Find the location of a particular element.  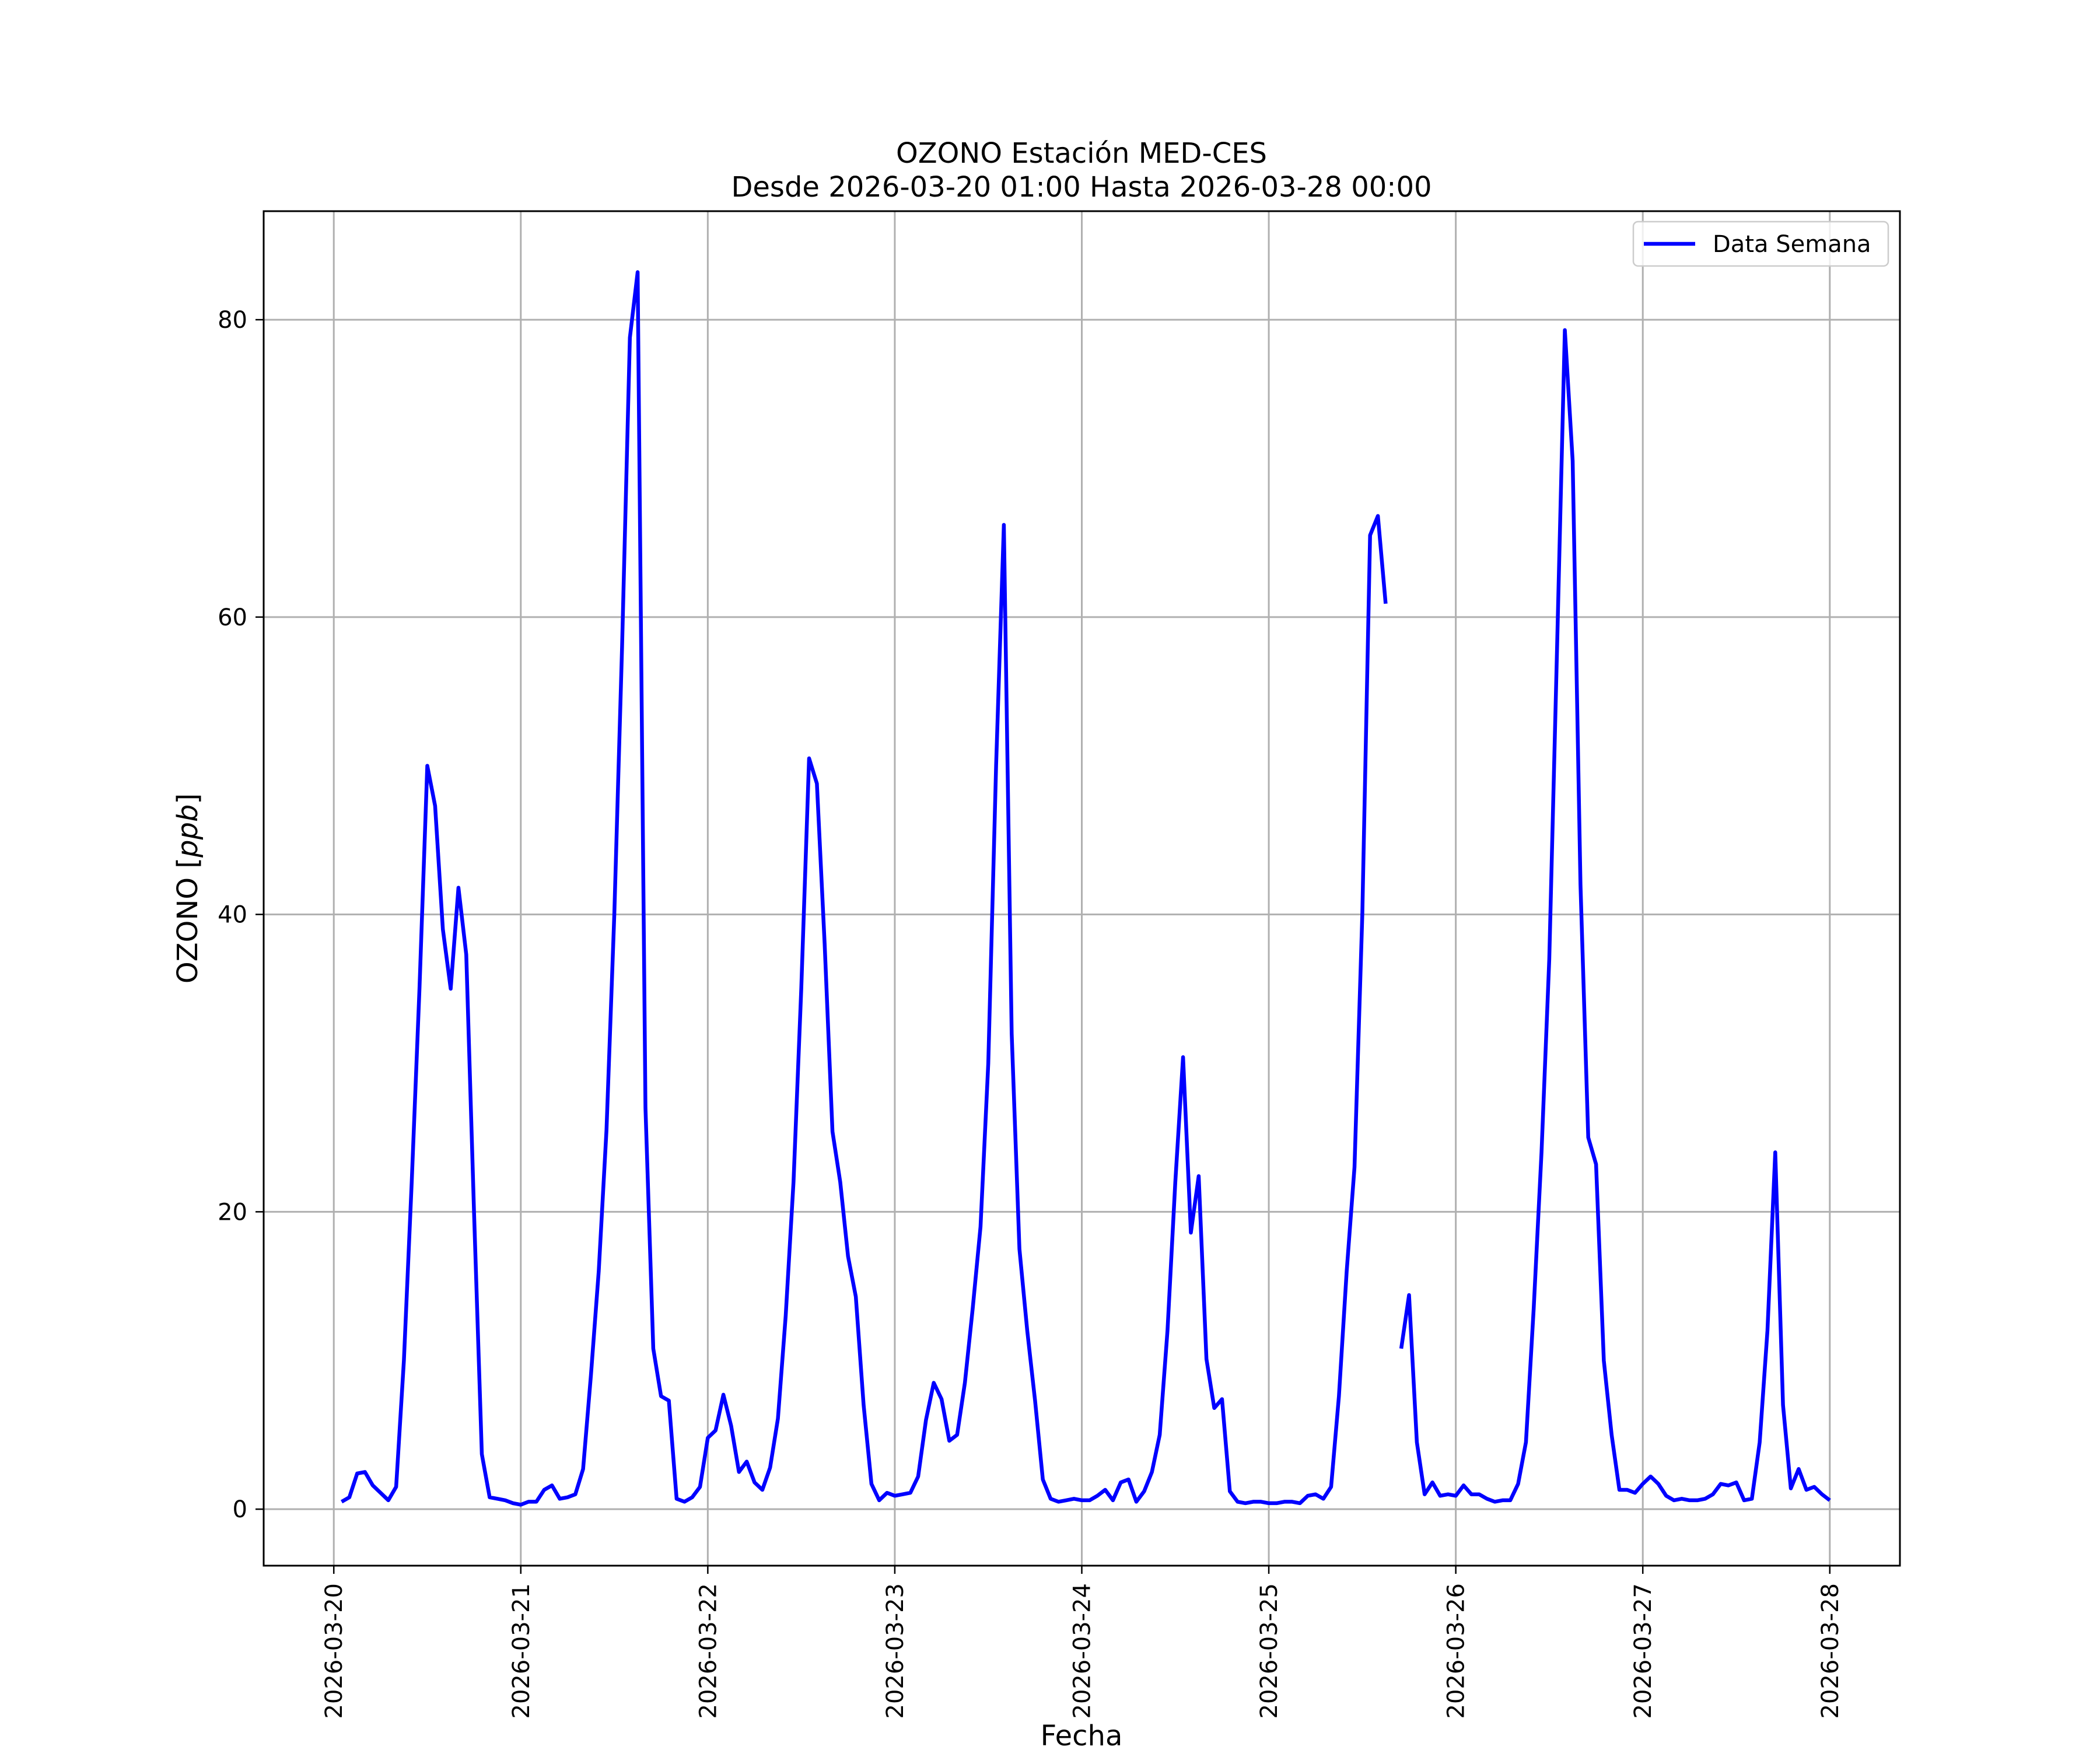

y-axis-label-prefix: OZONO [ is located at coordinates (188, 921).